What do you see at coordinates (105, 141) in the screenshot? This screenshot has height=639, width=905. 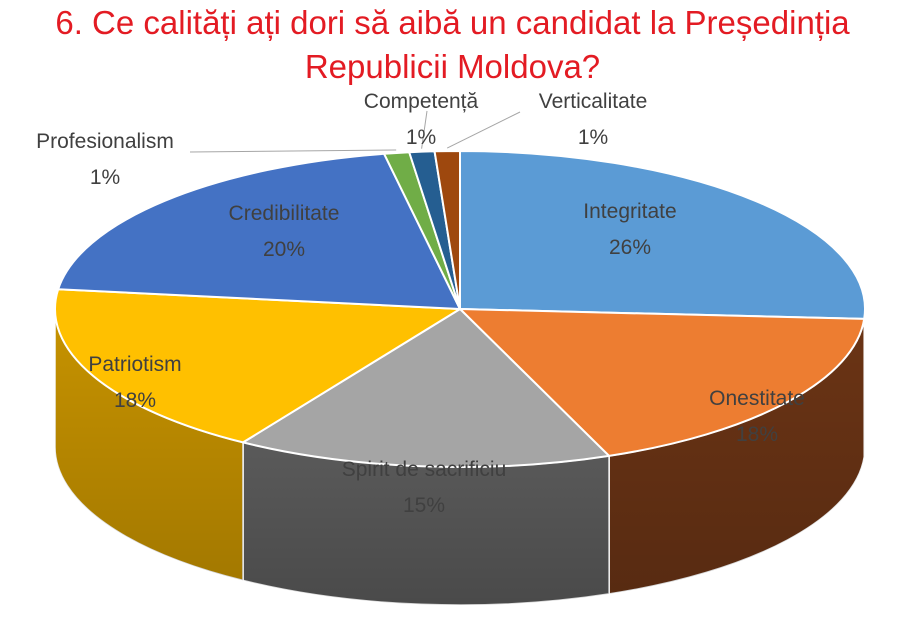 I see `slice-label-profesionalism: Profesionalism` at bounding box center [105, 141].